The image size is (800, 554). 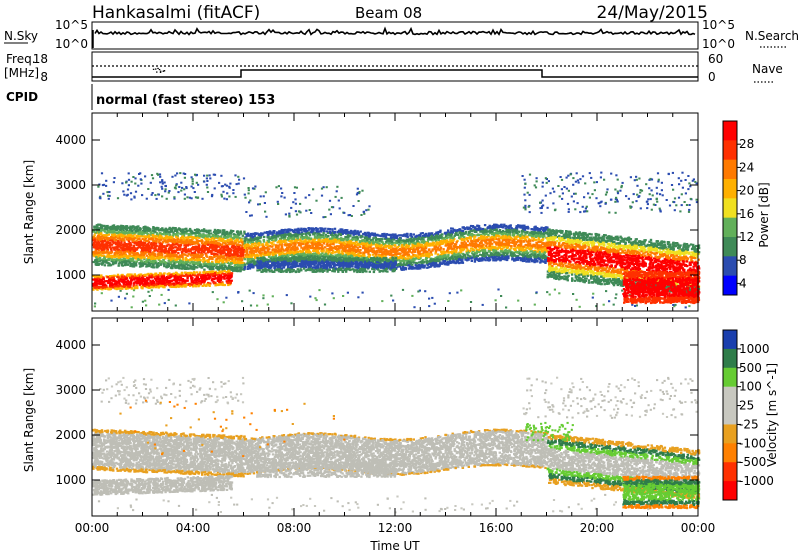 I want to click on colorbar-tick-label: -25, so click(x=749, y=424).